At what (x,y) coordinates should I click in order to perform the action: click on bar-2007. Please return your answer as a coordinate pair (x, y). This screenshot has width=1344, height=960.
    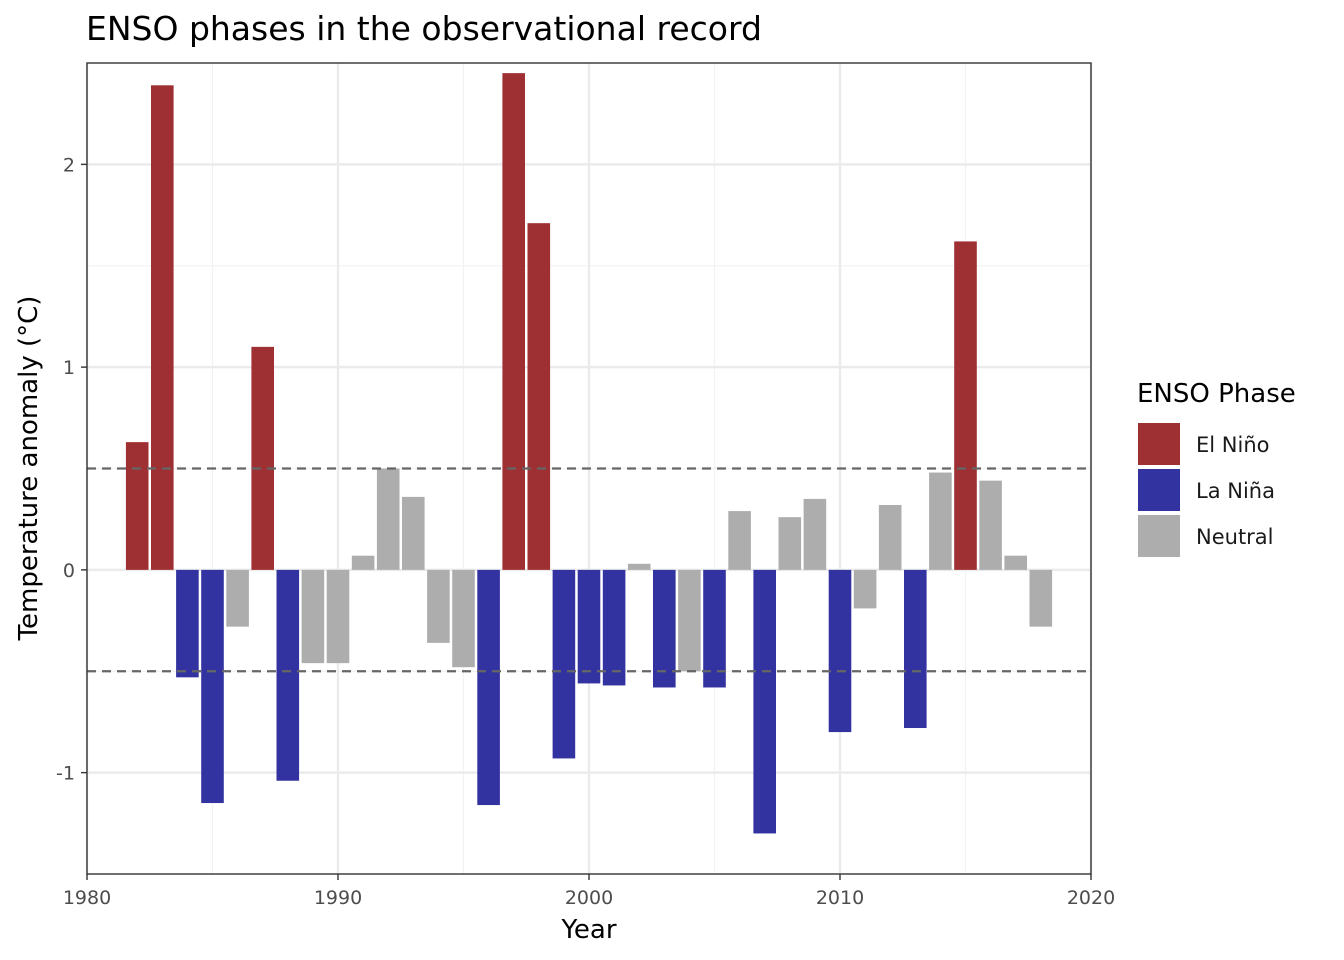
    Looking at the image, I should click on (764, 701).